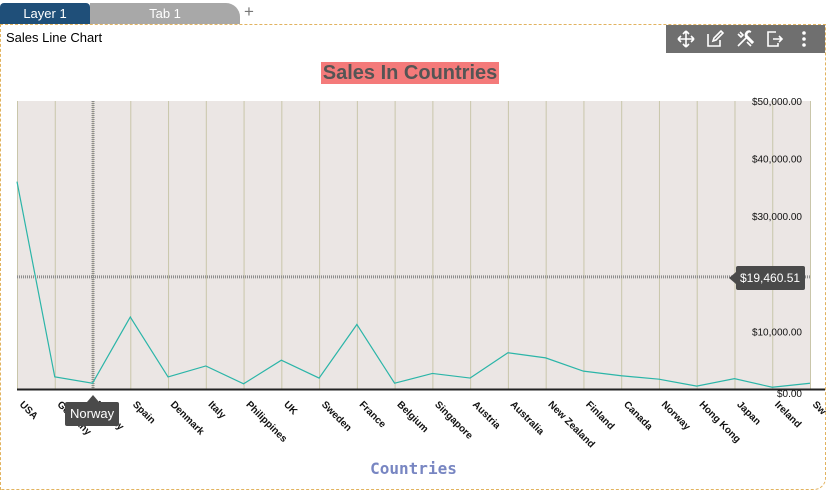 The image size is (827, 491). Describe the element at coordinates (767, 278) in the screenshot. I see `crosshair-y-tooltip: $19,460.51` at that location.